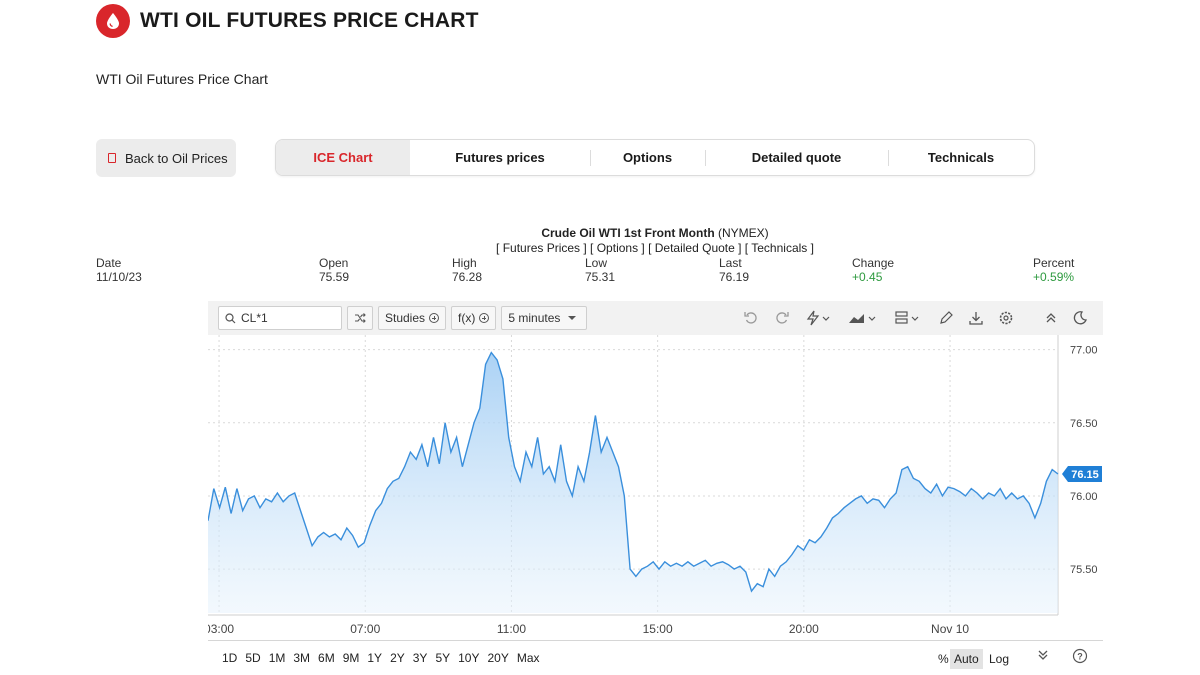 This screenshot has height=675, width=1200. I want to click on x-tick-label: 07:00, so click(365, 629).